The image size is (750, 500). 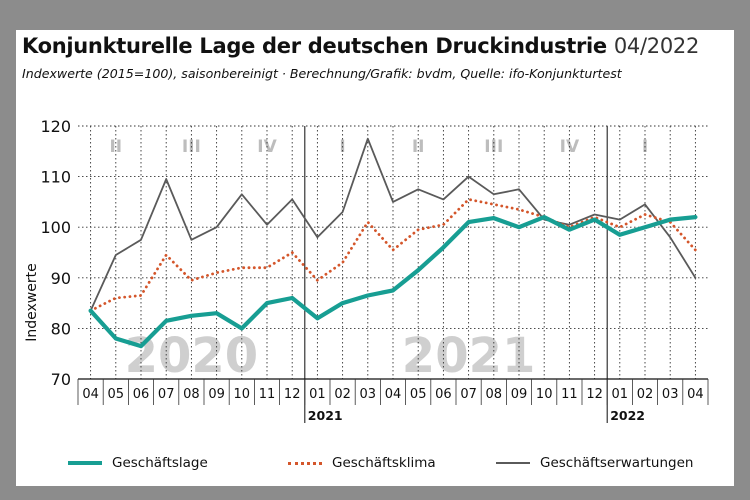 What do you see at coordinates (32, 302) in the screenshot?
I see `y-axis-label: Indexwerte` at bounding box center [32, 302].